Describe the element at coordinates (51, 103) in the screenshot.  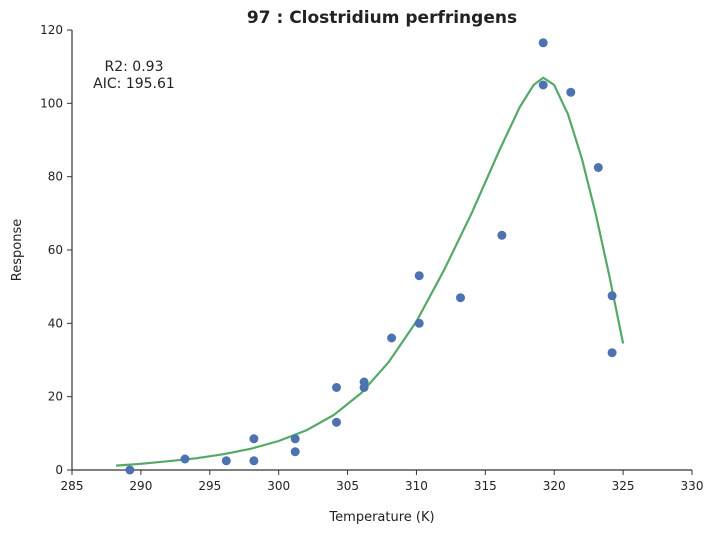
I see `y-tick-label: 100` at that location.